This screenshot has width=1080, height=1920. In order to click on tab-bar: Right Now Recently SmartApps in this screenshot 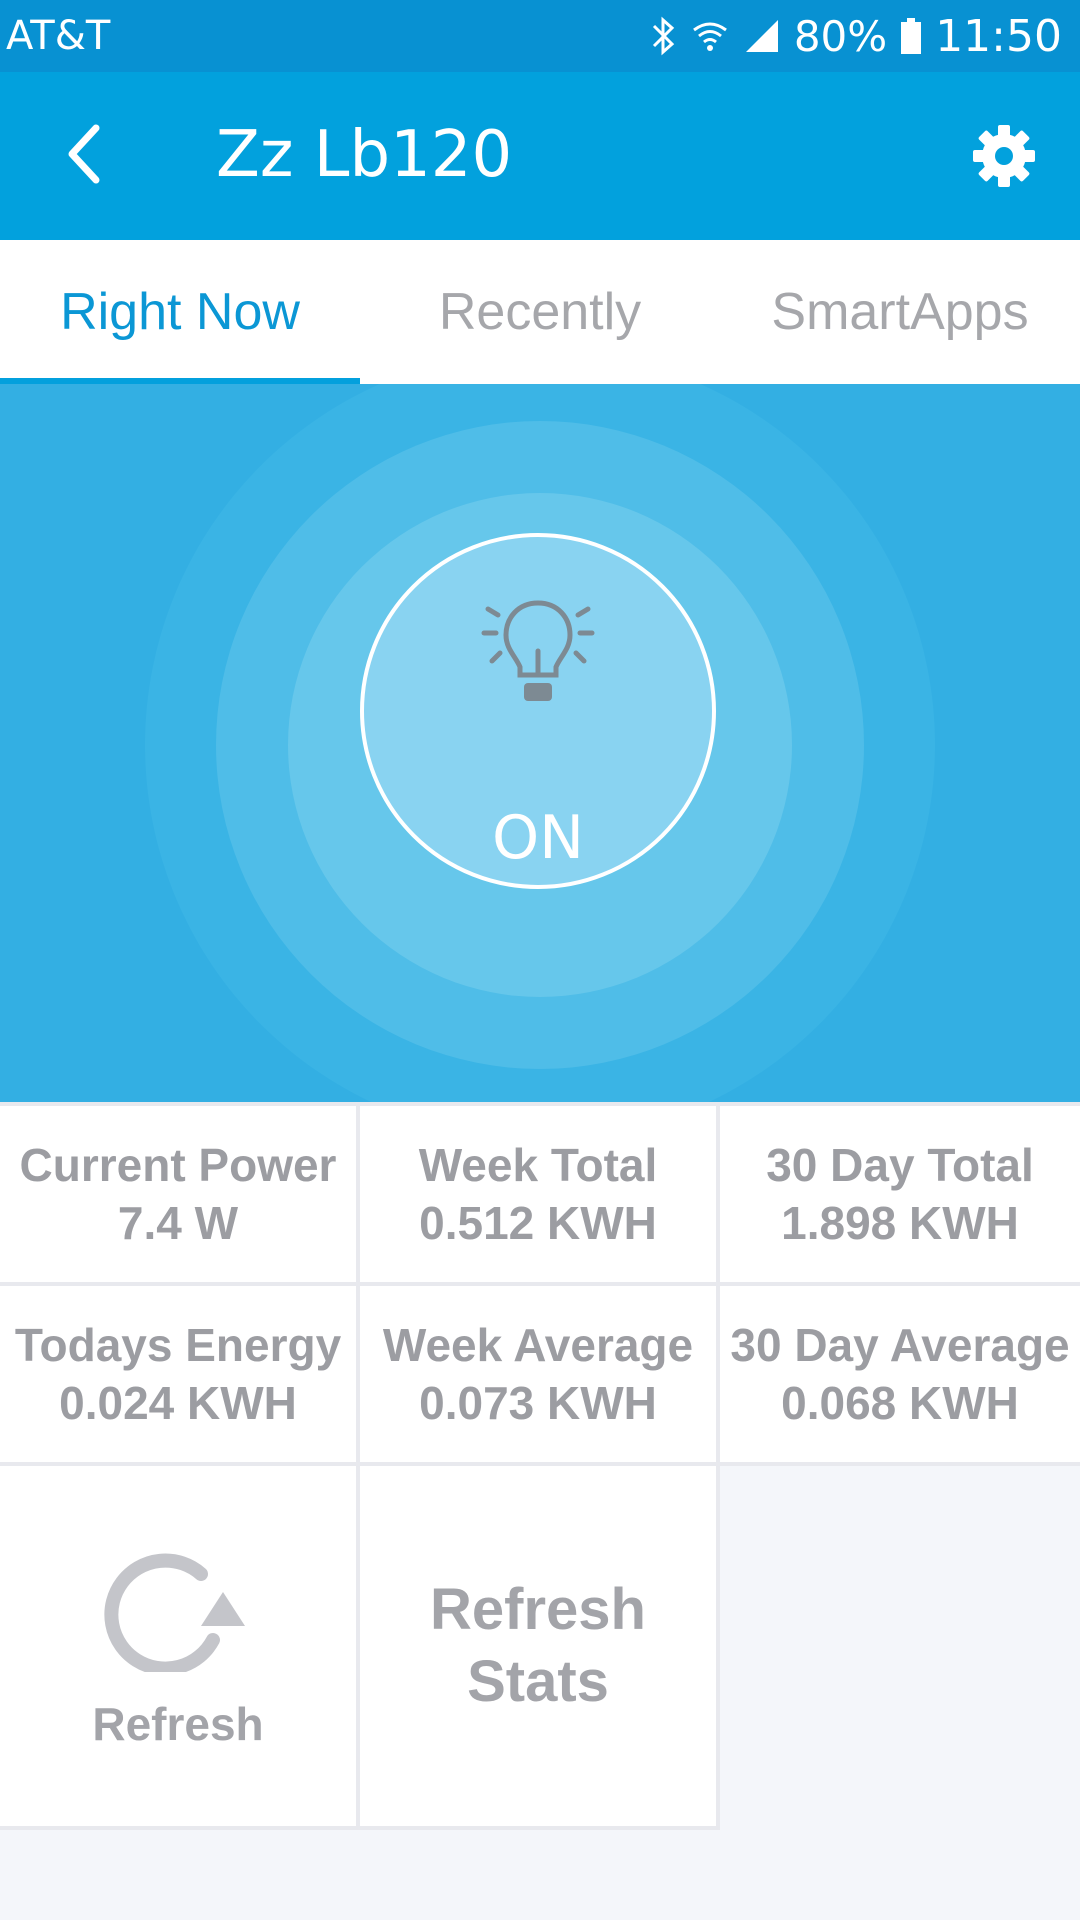, I will do `click(540, 312)`.